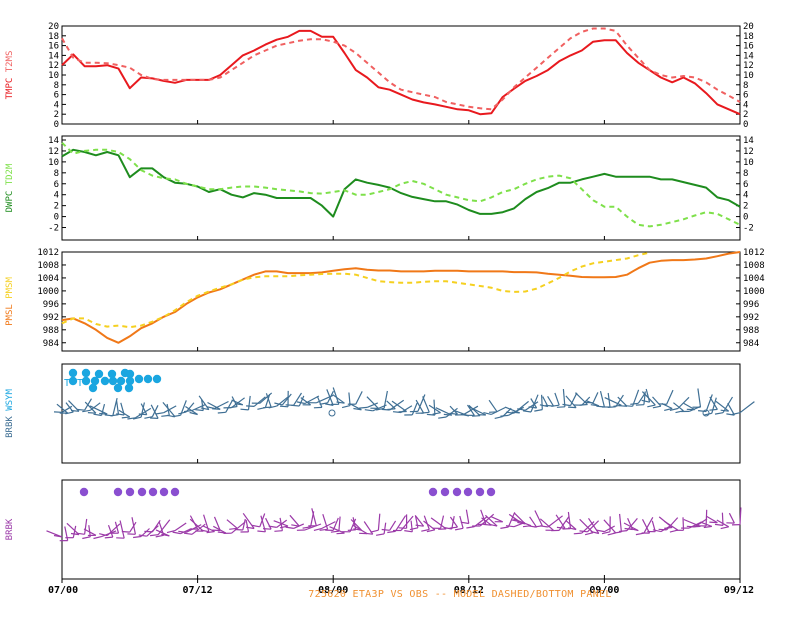 The height and width of the screenshot is (622, 800). Describe the element at coordinates (401, 72) in the screenshot. I see `series-tmpc` at that location.